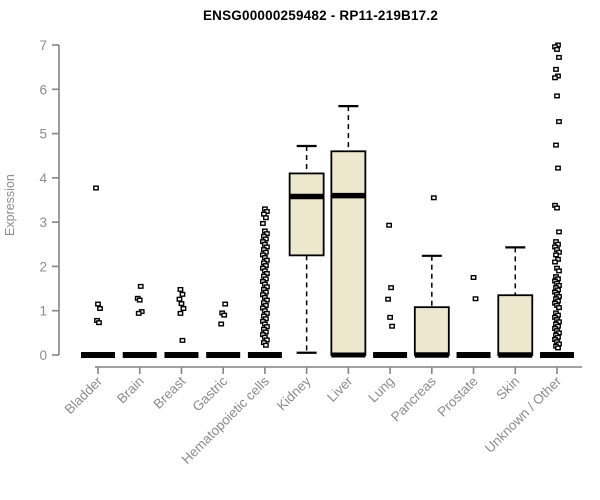  I want to click on chart-title: ENSG00000259482 - RP11-219B17.2, so click(320, 15).